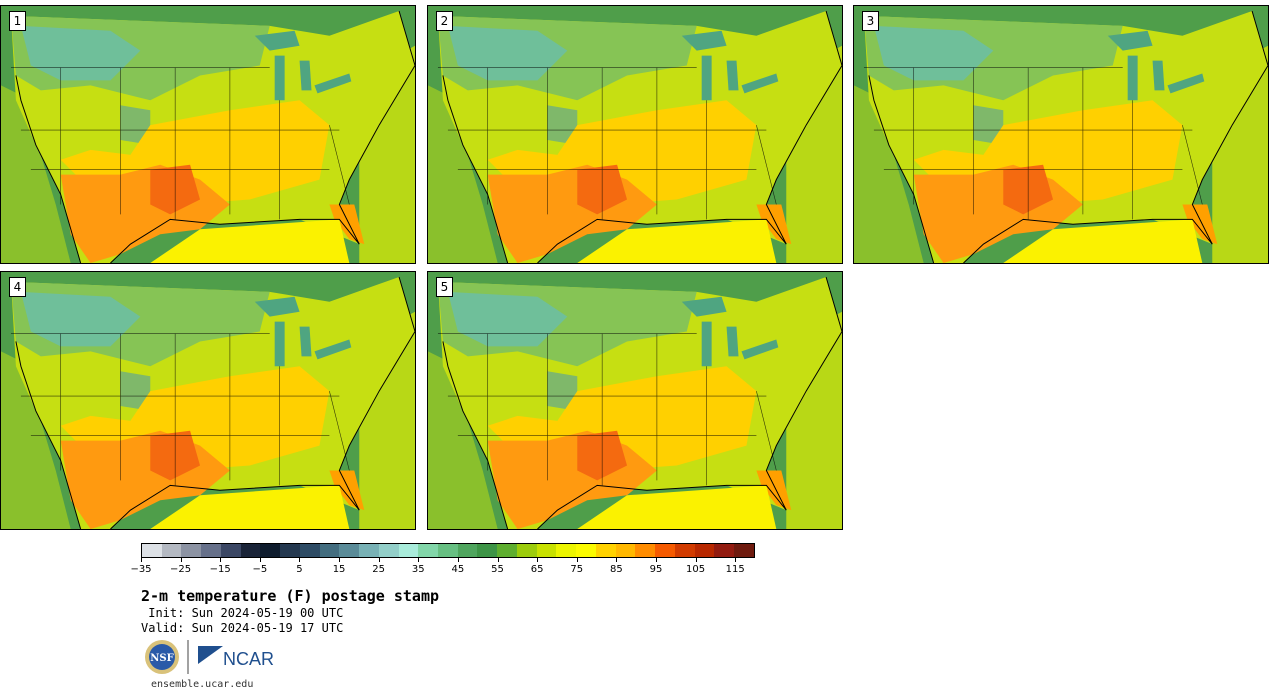 This screenshot has width=1280, height=696. What do you see at coordinates (260, 569) in the screenshot?
I see `colorbar-tick-label: −5` at bounding box center [260, 569].